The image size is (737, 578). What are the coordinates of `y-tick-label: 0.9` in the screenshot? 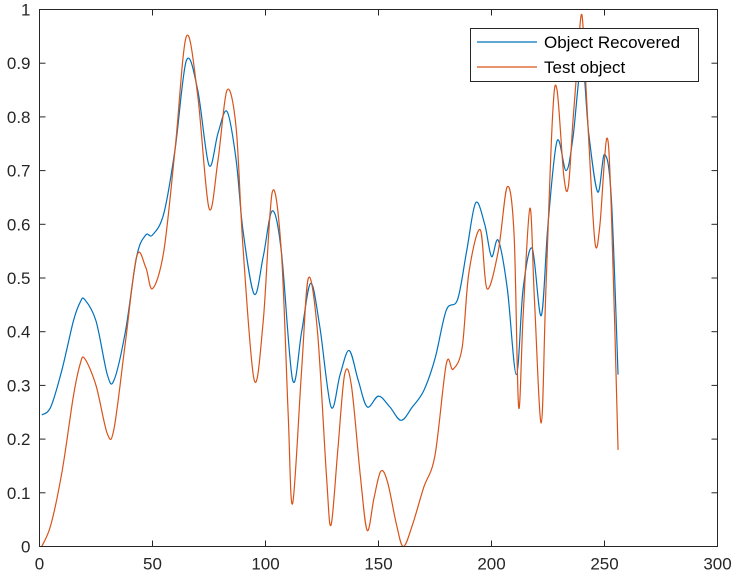 It's located at (19, 63).